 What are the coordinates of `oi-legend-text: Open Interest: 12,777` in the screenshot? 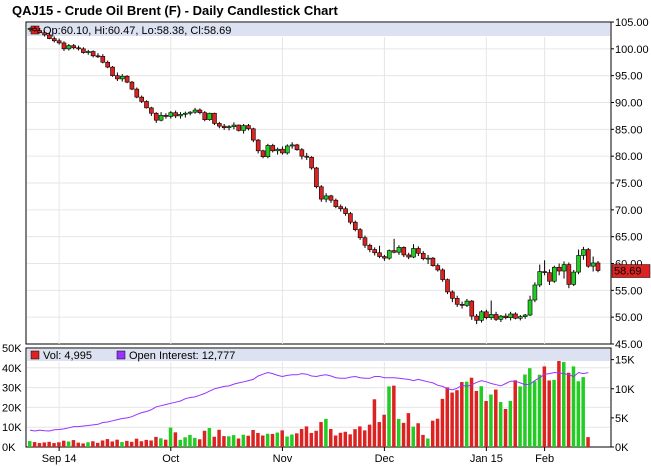 It's located at (182, 356).